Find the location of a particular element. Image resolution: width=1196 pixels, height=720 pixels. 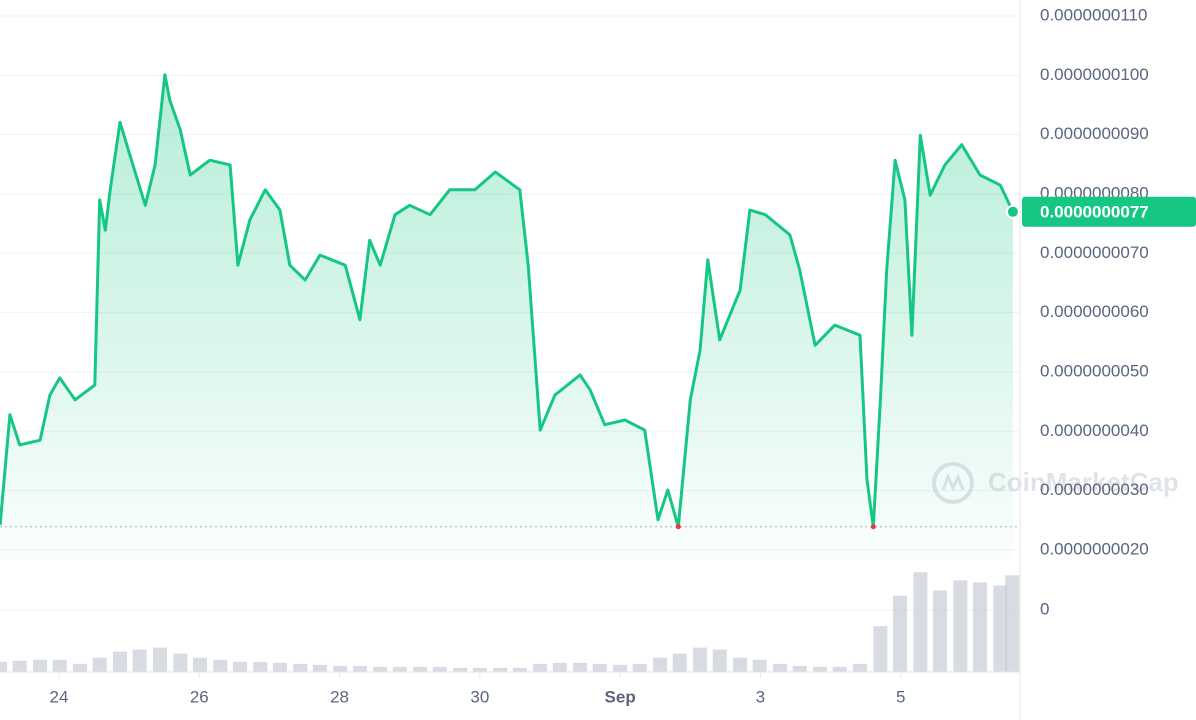

watermark-logo is located at coordinates (953, 483).